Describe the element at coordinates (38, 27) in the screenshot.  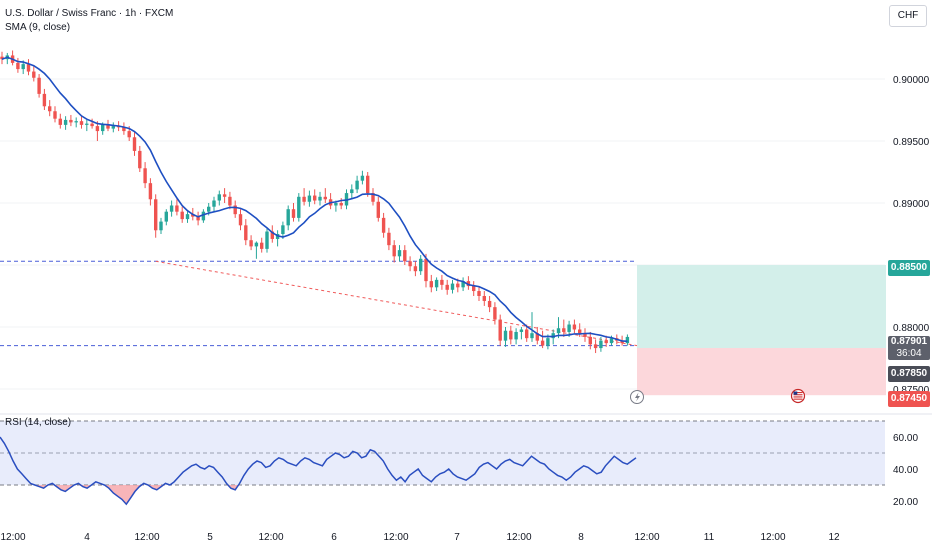
I see `sma-legend: SMA (9, close)` at that location.